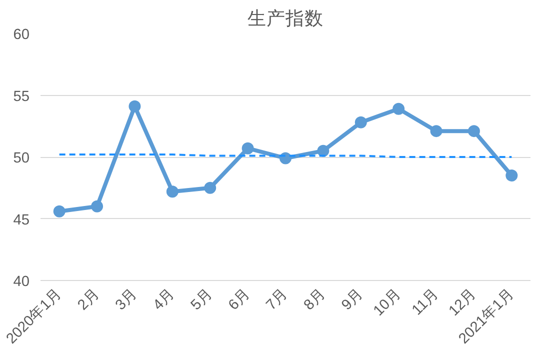 The width and height of the screenshot is (552, 357). I want to click on x-tick-label: 2月, so click(89, 300).